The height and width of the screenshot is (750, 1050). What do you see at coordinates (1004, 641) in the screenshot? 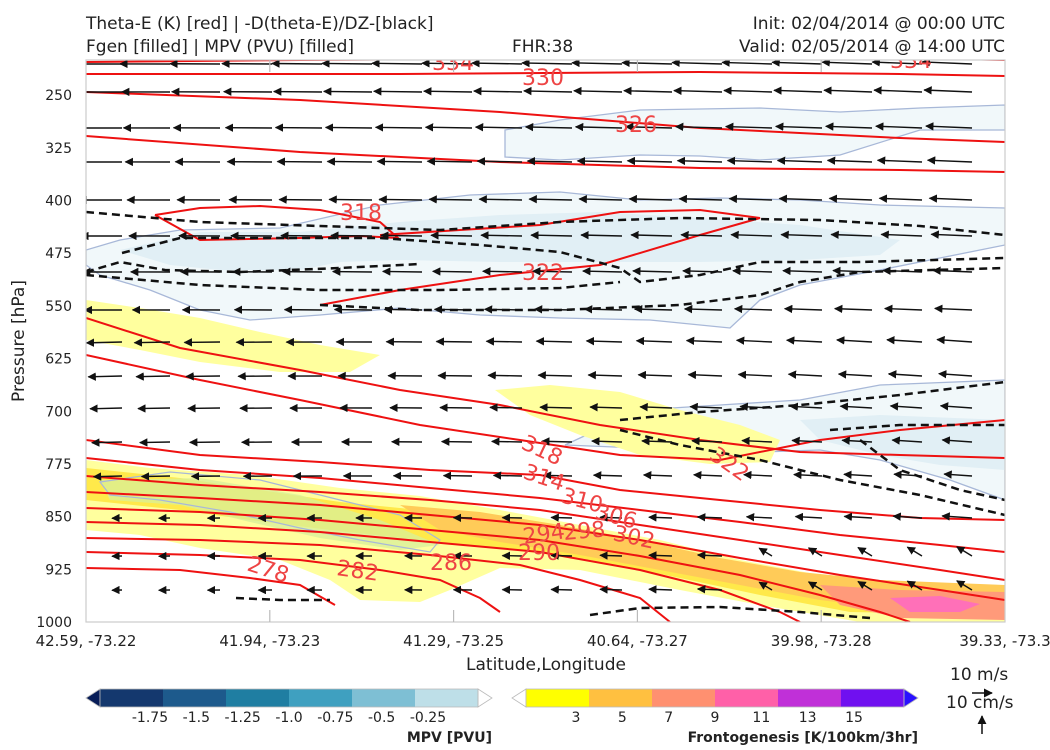
I see `x-tick-label: 39.33, -73.3` at bounding box center [1004, 641].